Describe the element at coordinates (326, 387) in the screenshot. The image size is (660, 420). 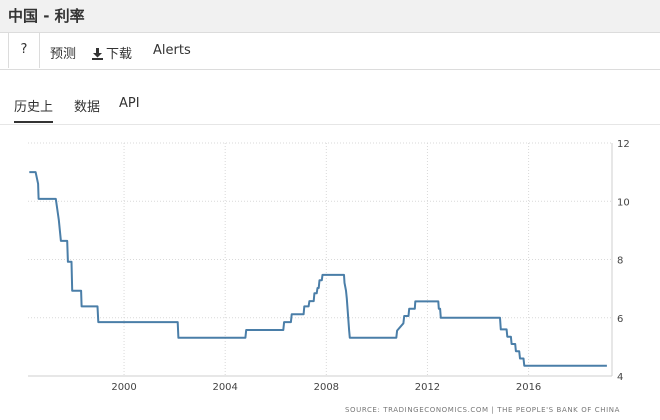
I see `x-tick-label: 2008` at that location.